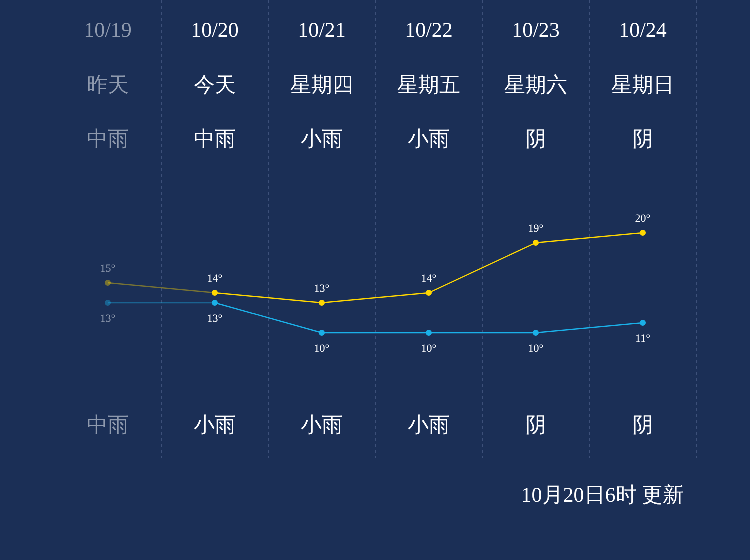  I want to click on data-label: 11°, so click(643, 339).